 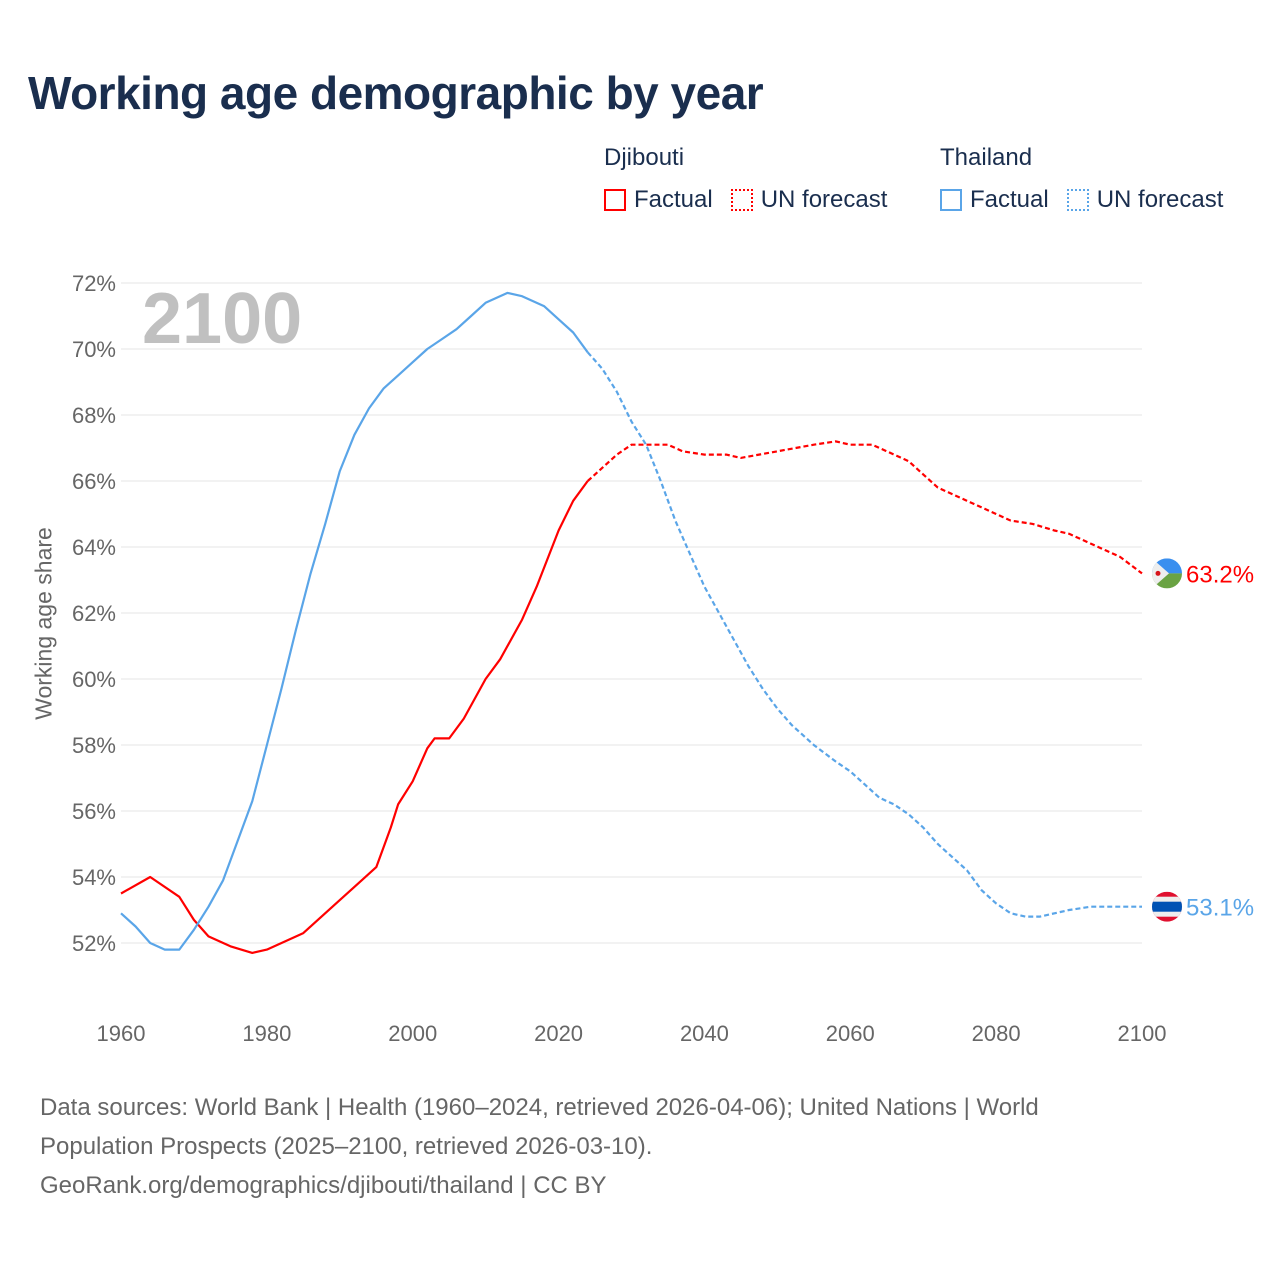 What do you see at coordinates (94, 613) in the screenshot?
I see `y-tick-label: 62%` at bounding box center [94, 613].